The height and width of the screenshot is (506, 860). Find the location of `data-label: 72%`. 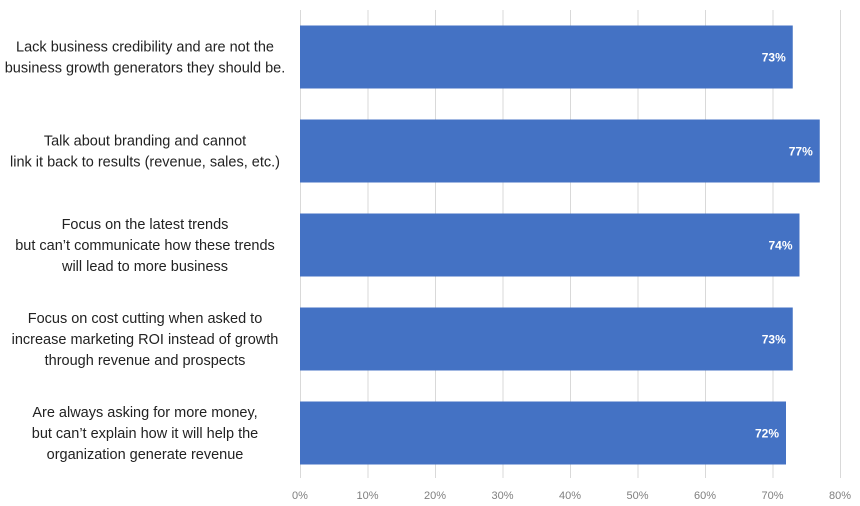

data-label: 72% is located at coordinates (767, 434).